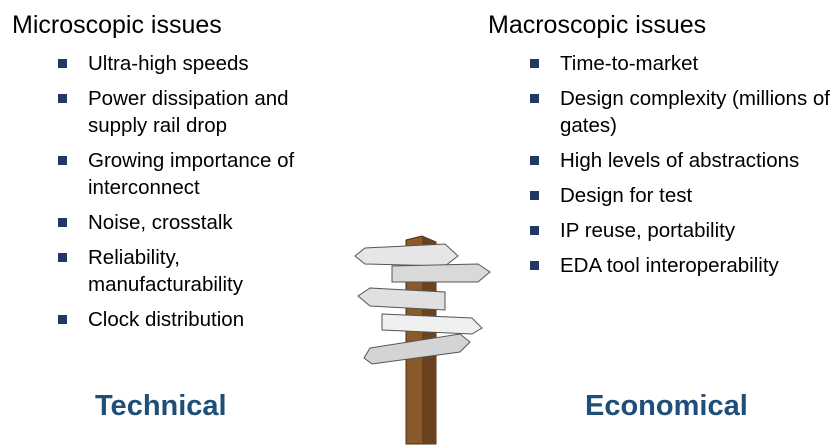 Image resolution: width=836 pixels, height=447 pixels. I want to click on signpost-icon, so click(422, 340).